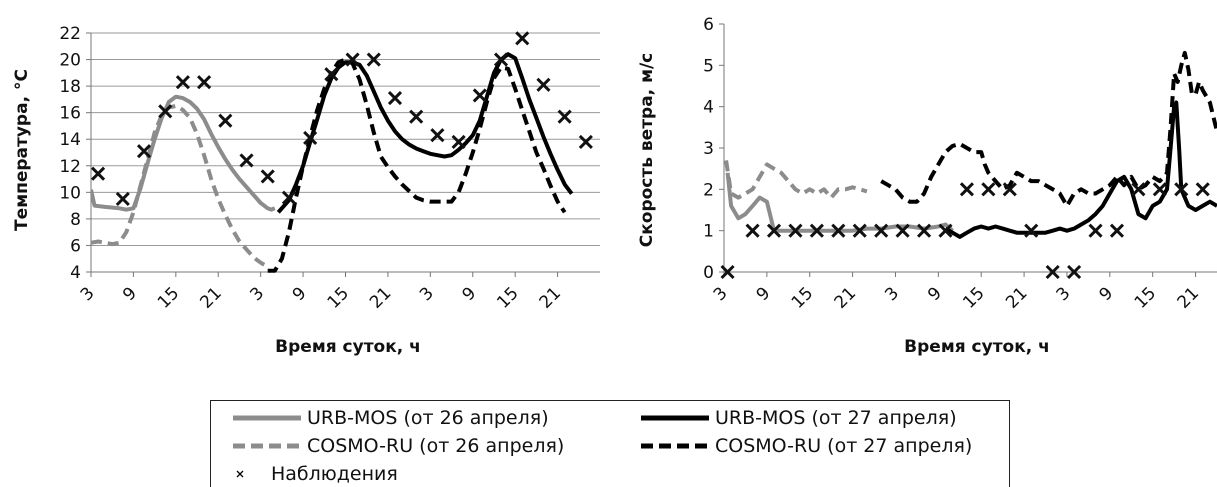 This screenshot has width=1217, height=487. Describe the element at coordinates (70, 114) in the screenshot. I see `y-tick-label: 16` at that location.